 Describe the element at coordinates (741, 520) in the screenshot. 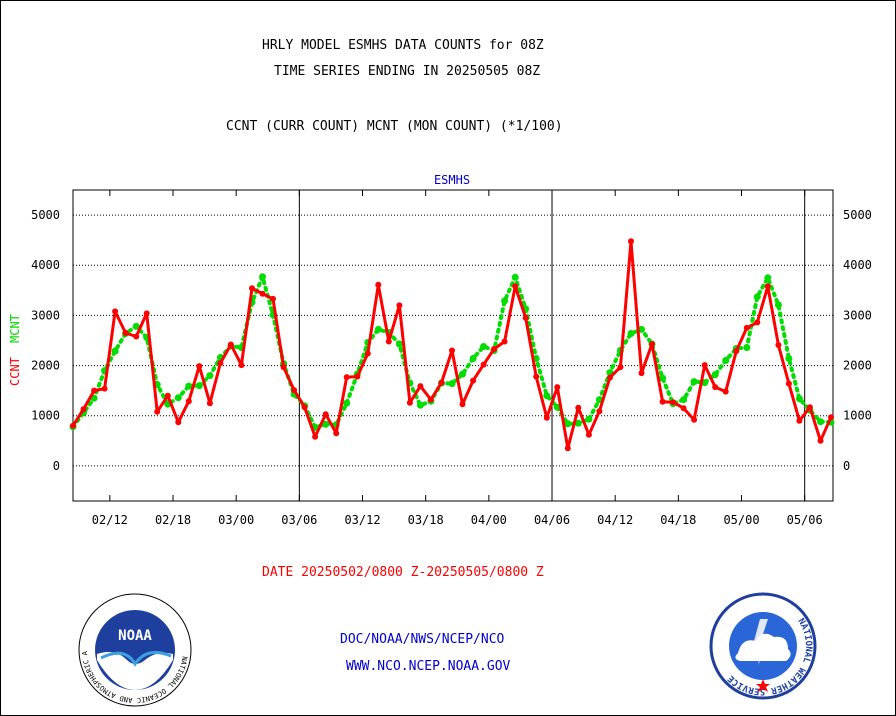

I see `x-tick-label-10: 05/00` at that location.